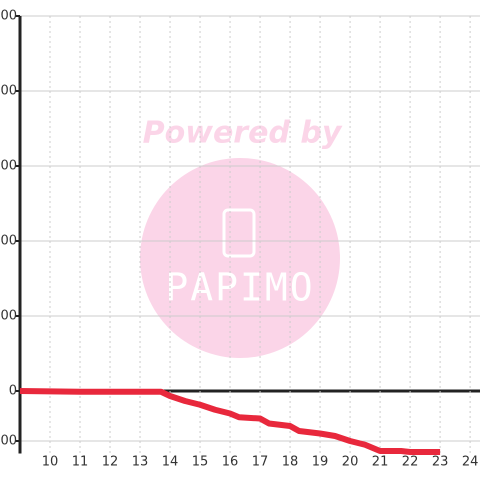  Describe the element at coordinates (8, 316) in the screenshot. I see `y-tick-label: 30,000` at that location.